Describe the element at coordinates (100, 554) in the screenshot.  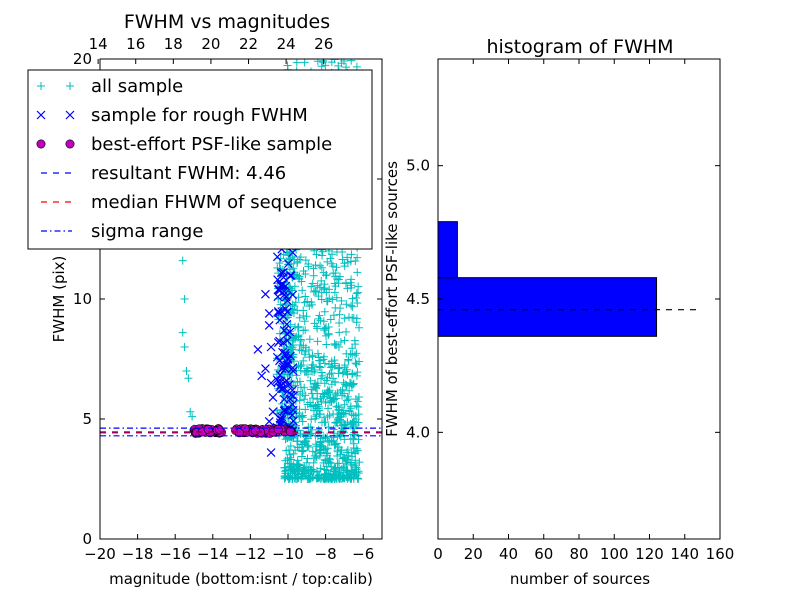
I see `x-tick-label: −20` at that location.